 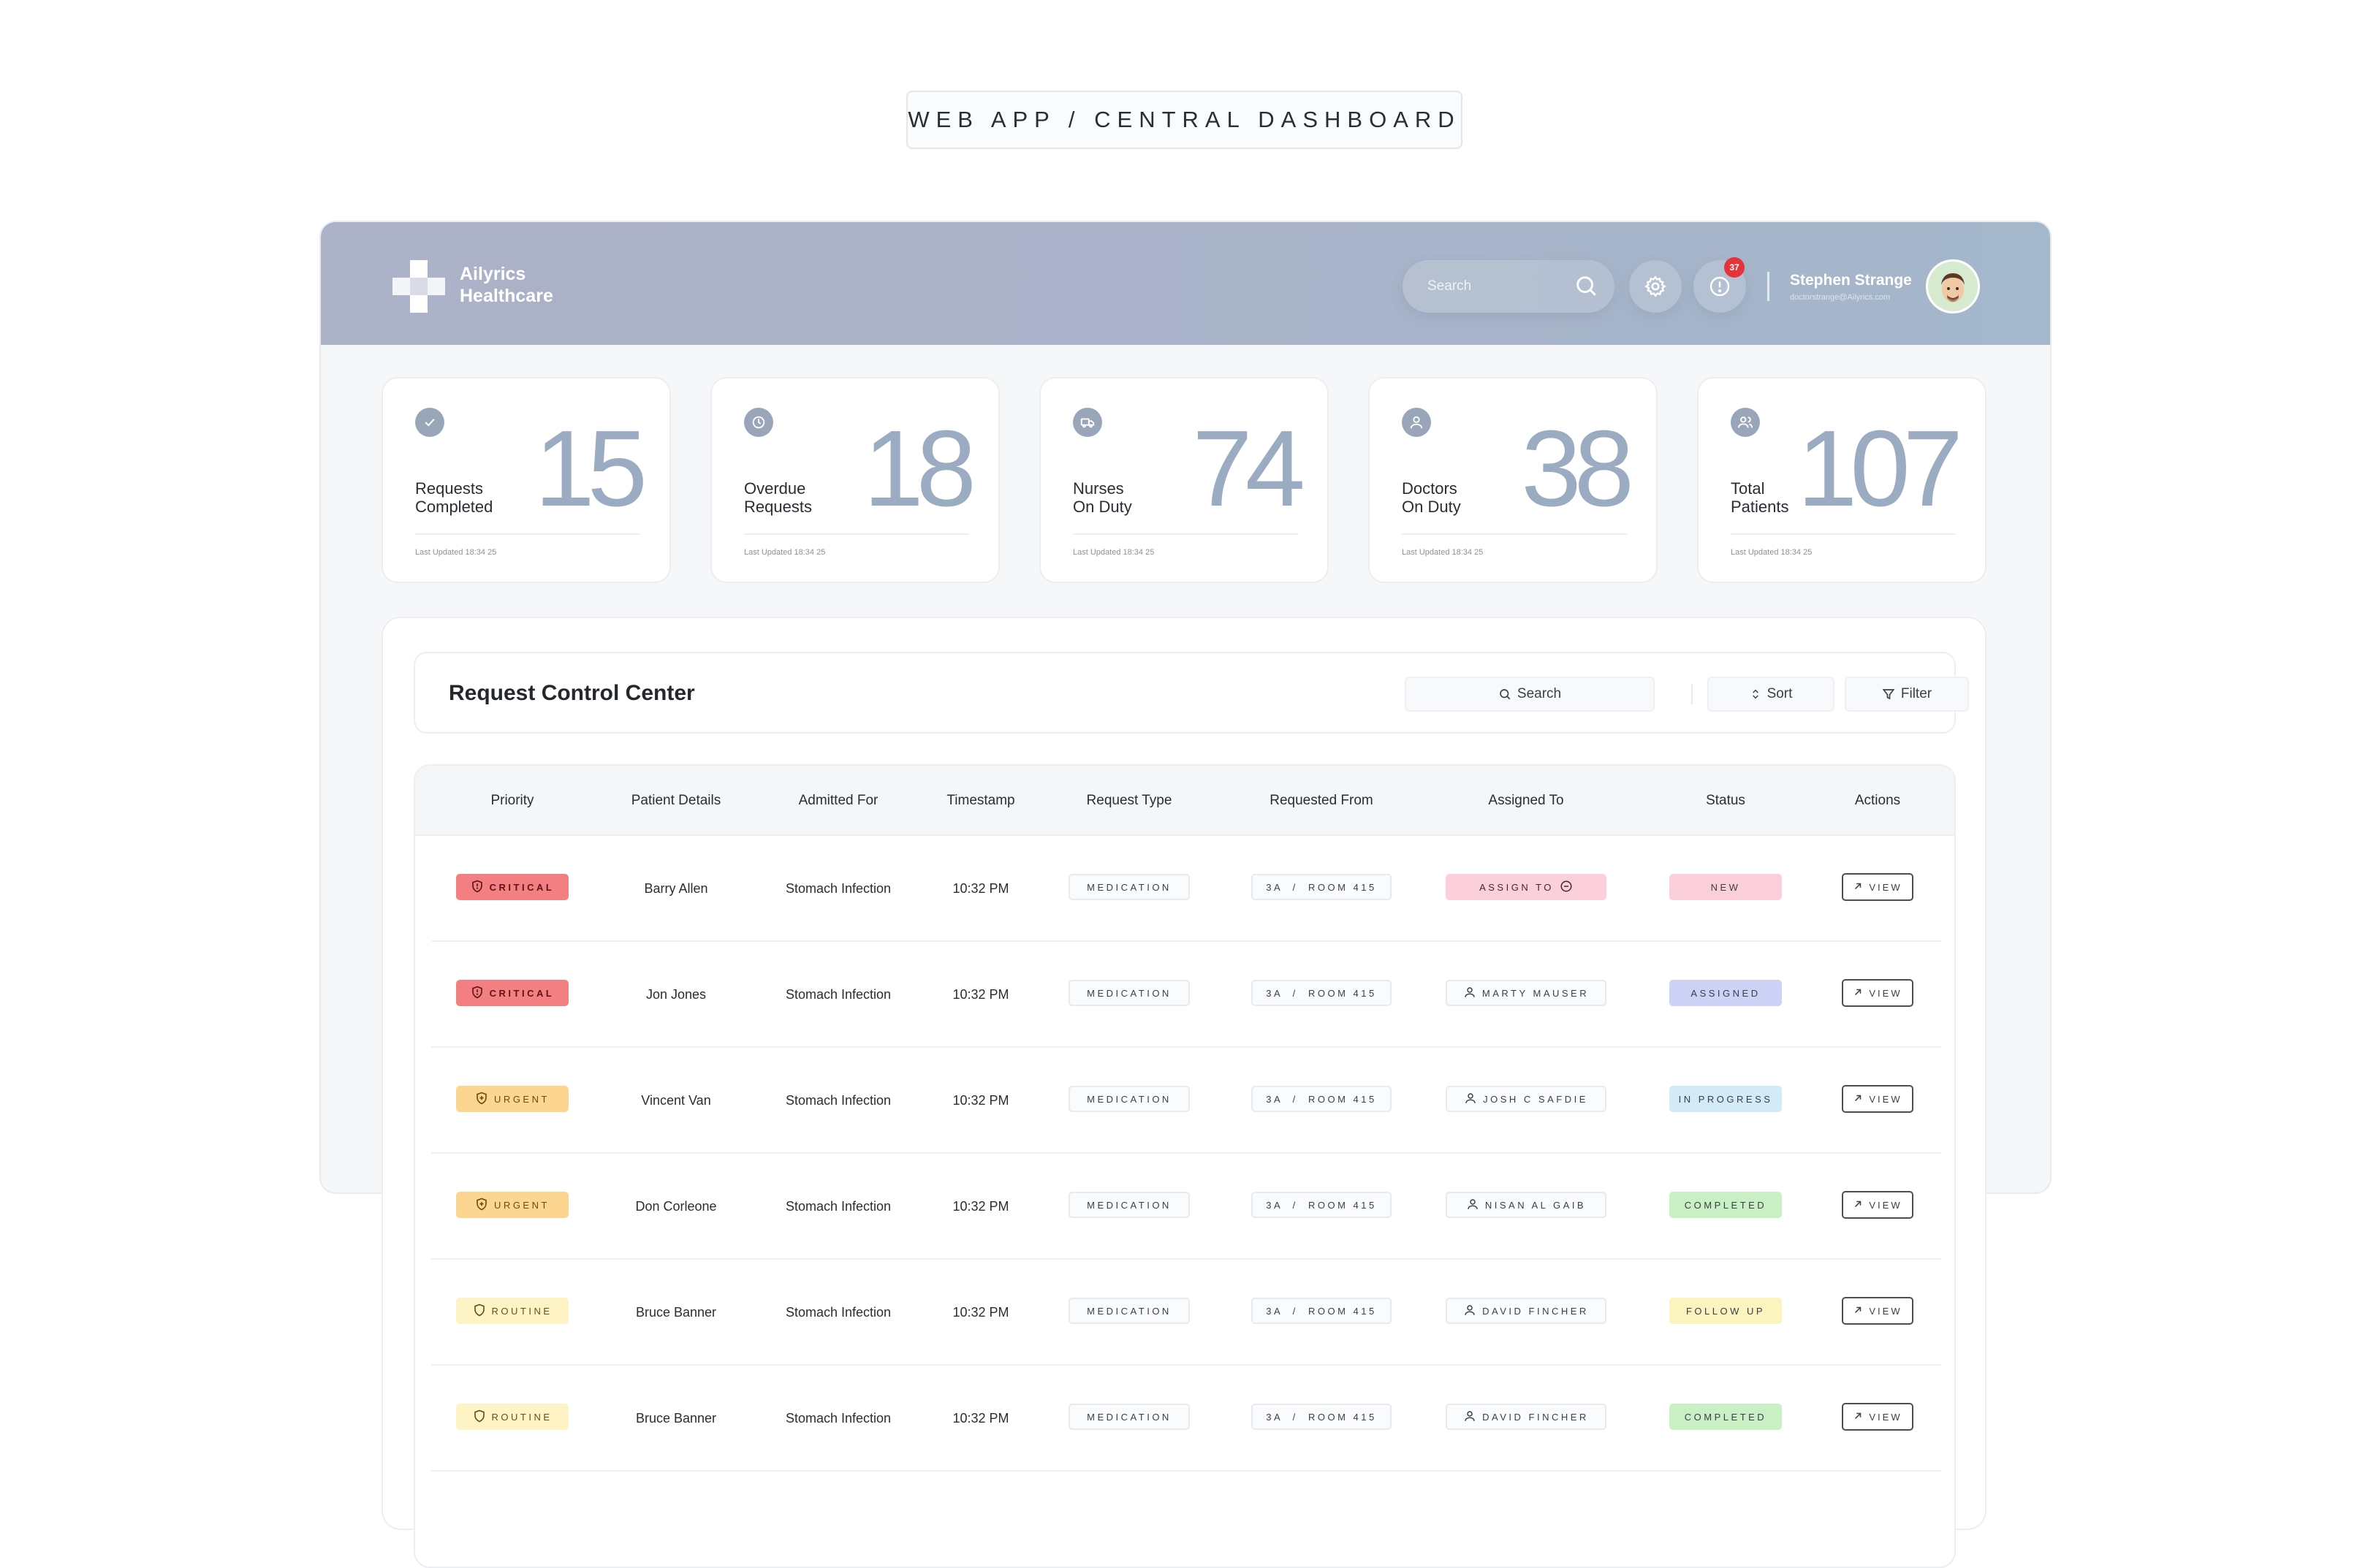 I want to click on assignee-name: DAVID FINCHER, so click(x=1535, y=1311).